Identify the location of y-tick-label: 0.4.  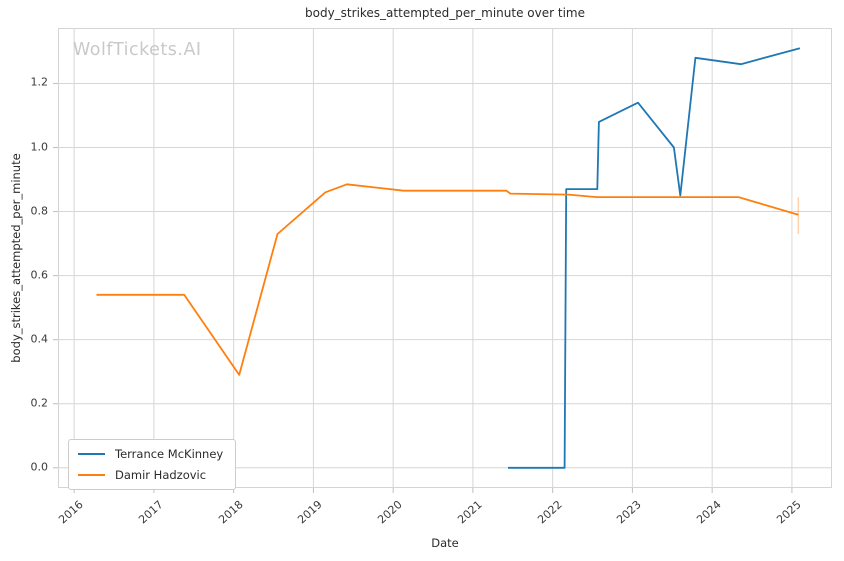
(39, 339).